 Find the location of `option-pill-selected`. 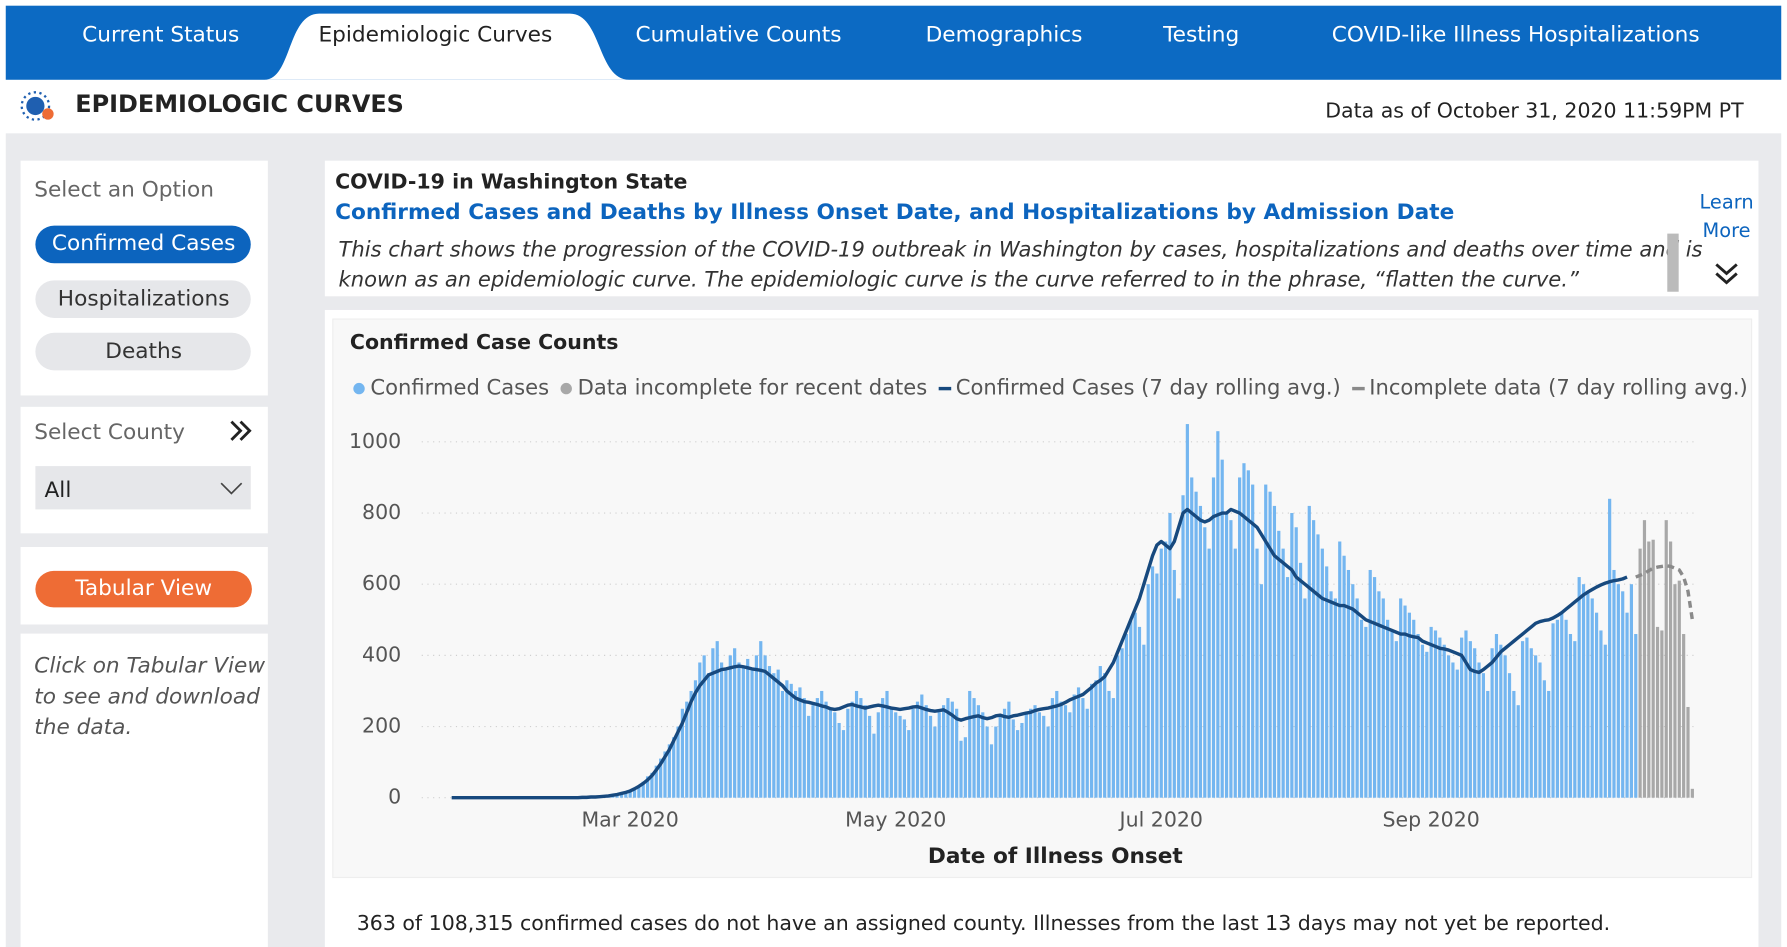

option-pill-selected is located at coordinates (143, 244).